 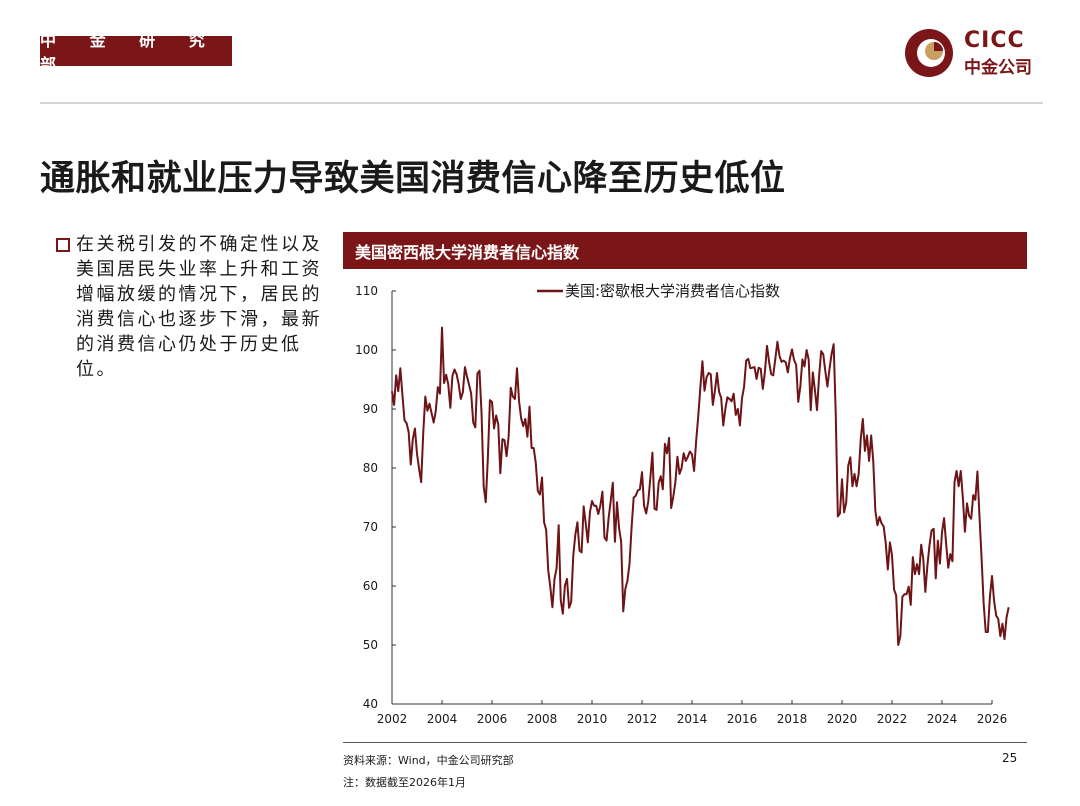 What do you see at coordinates (404, 782) in the screenshot?
I see `data-cutoff-note: 注：数据截至2026年1月` at bounding box center [404, 782].